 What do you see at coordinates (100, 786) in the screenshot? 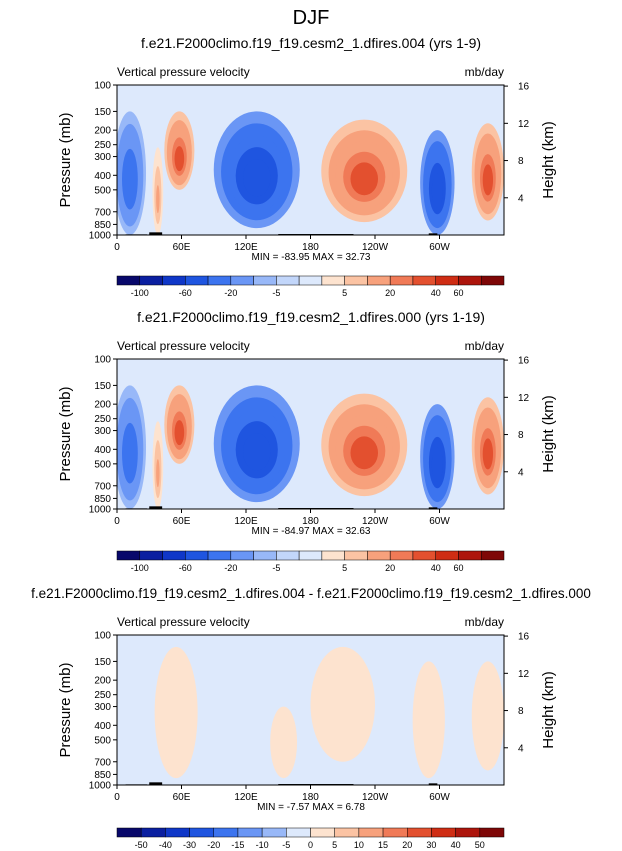
I see `y-tick-label: 1000` at bounding box center [100, 786].